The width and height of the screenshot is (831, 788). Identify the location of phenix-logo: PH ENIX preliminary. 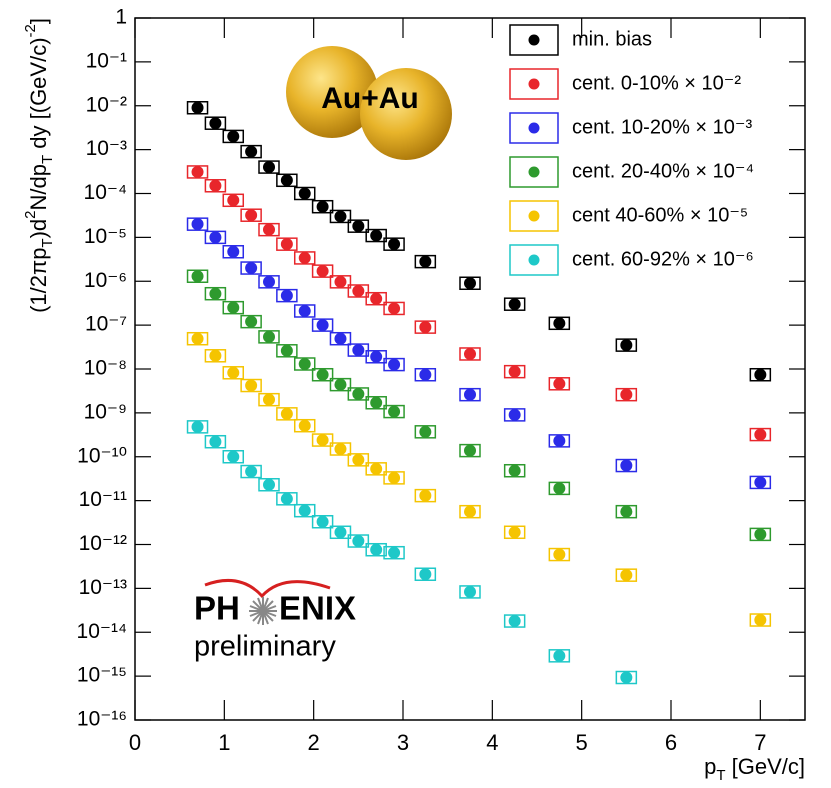
(275, 620).